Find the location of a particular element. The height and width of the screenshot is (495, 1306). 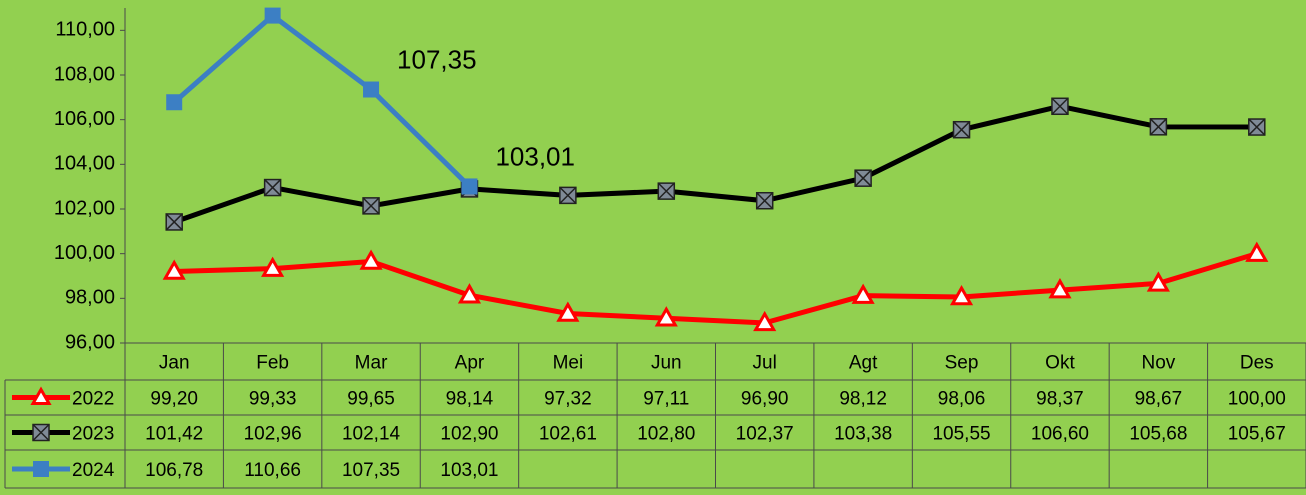

data-label: 103,01 is located at coordinates (535, 156).